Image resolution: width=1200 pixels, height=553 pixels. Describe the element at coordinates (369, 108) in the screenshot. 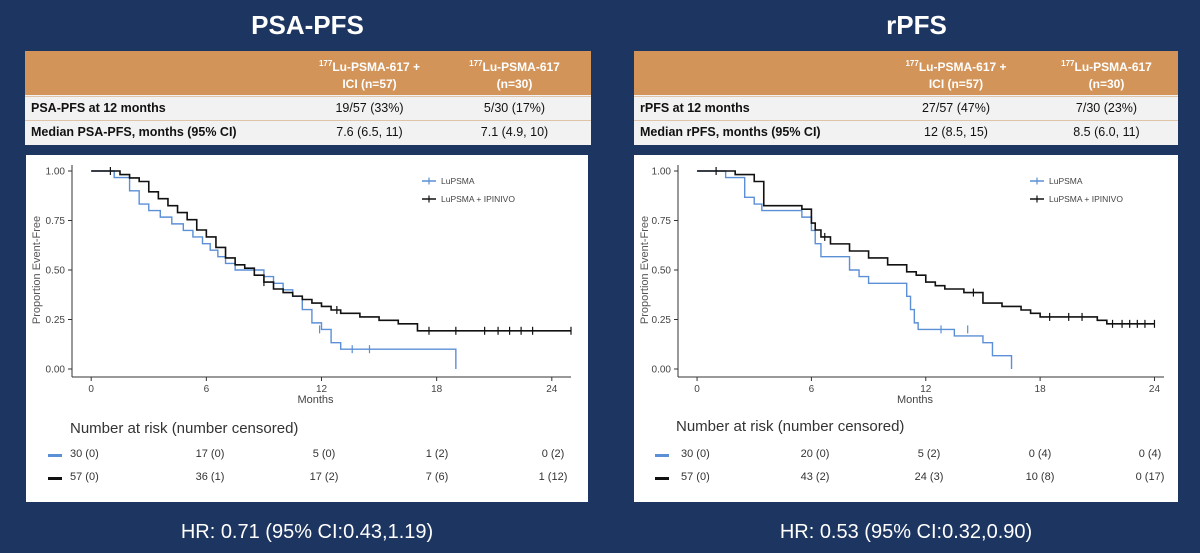

I see `cell-value: 19/57 (33%)` at that location.